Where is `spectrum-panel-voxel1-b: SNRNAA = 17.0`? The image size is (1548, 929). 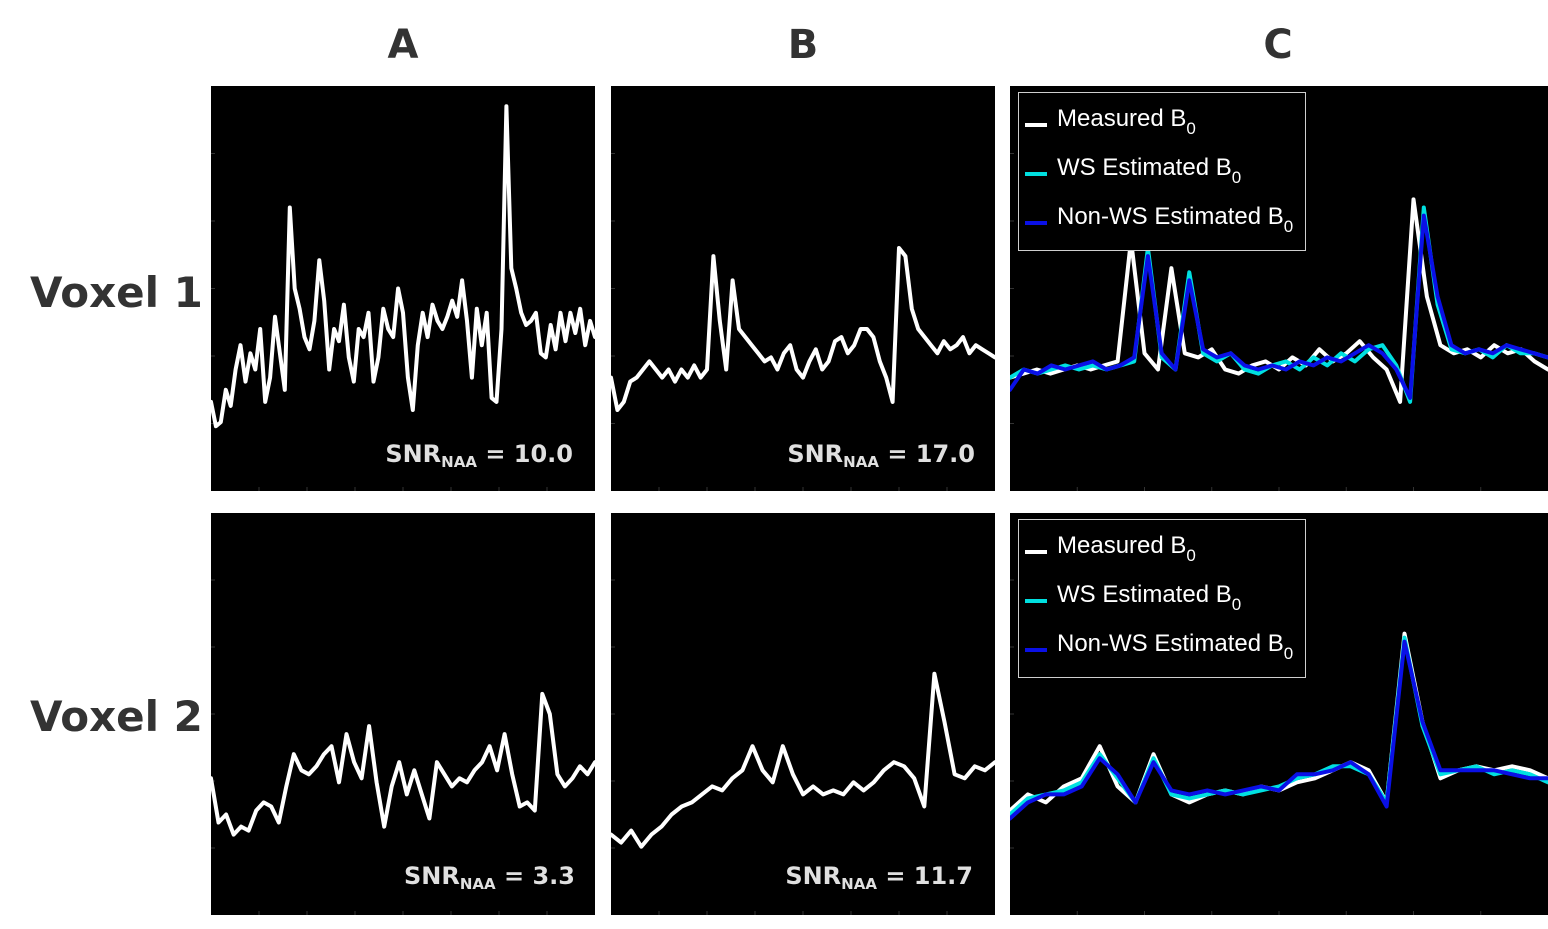 spectrum-panel-voxel1-b: SNRNAA = 17.0 is located at coordinates (803, 288).